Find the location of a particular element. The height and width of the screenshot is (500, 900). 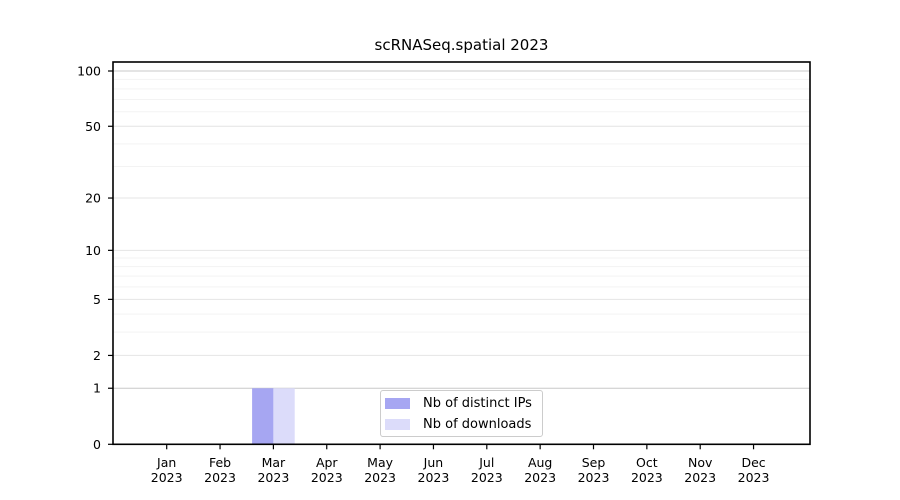

x-tick-label-month: Jun is located at coordinates (433, 462).